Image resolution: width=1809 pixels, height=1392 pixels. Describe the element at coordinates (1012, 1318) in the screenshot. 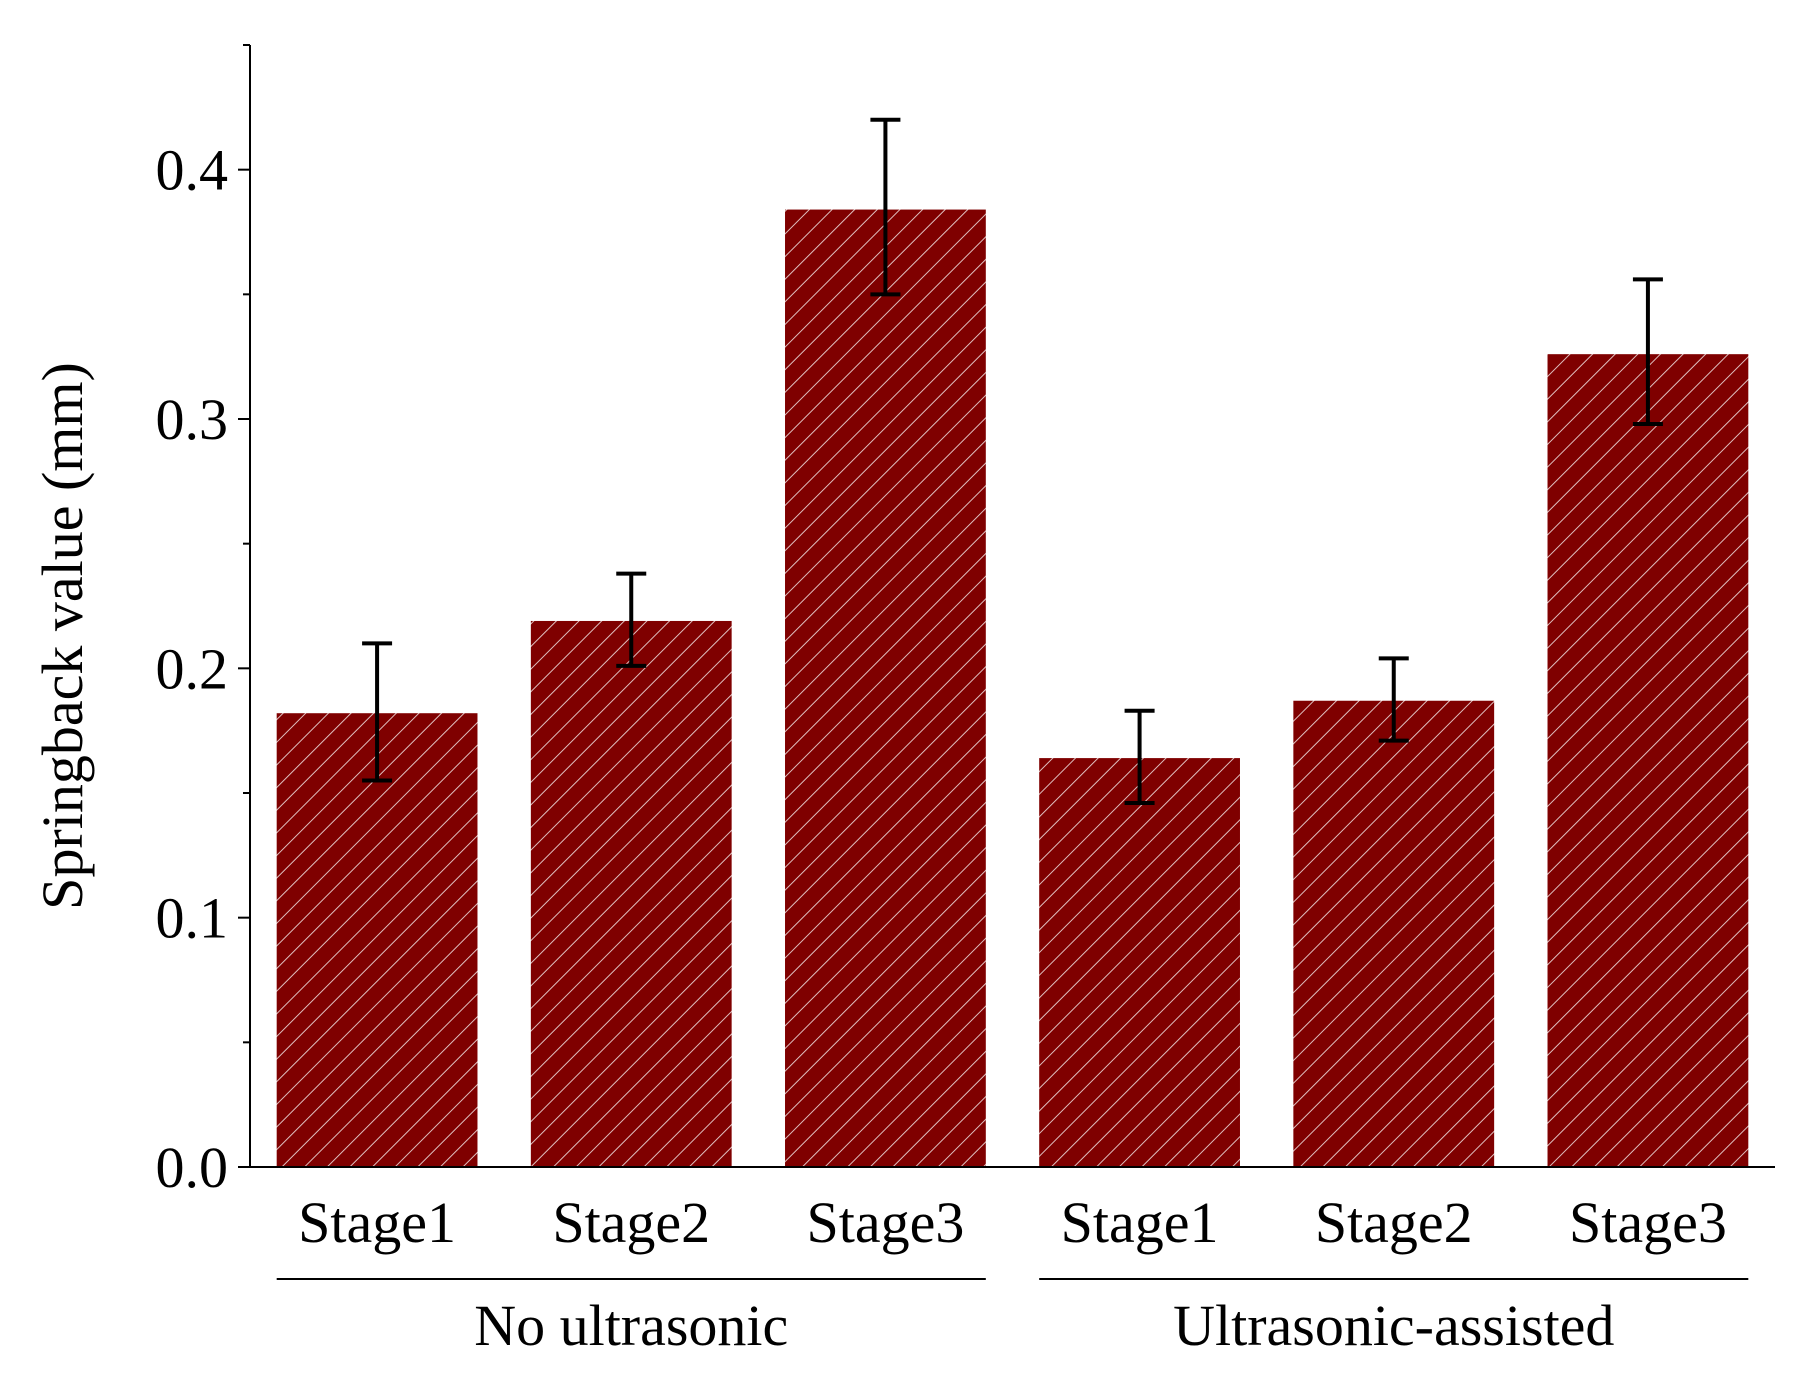

I see `group-labels: No ultrasonic Ultrasonic-assisted` at that location.